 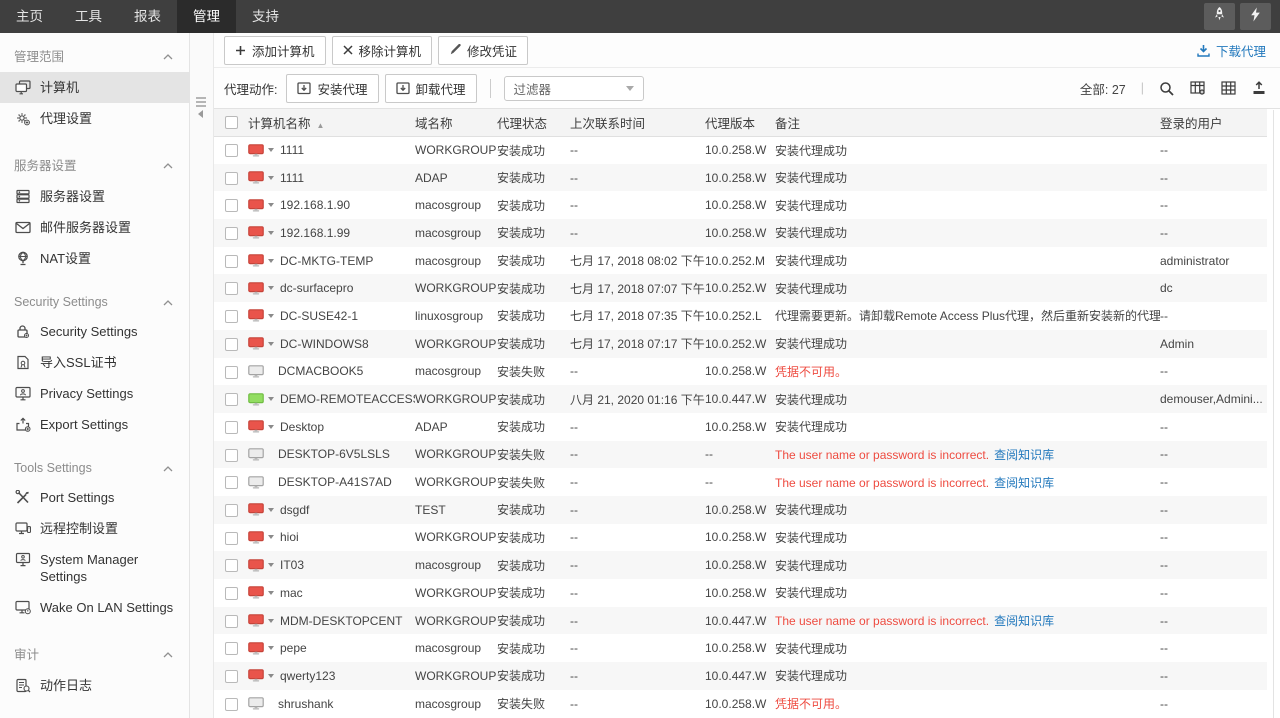 I want to click on computer-name: dc-surfacepro, so click(x=317, y=288).